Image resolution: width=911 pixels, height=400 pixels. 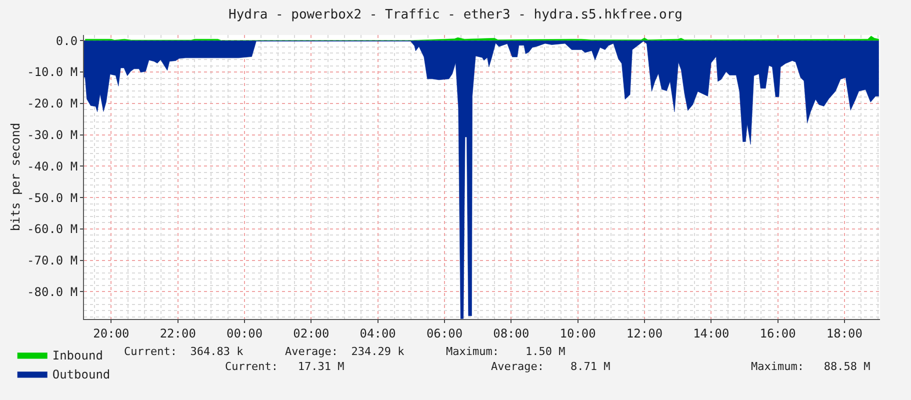 I want to click on text: Average: 234.29 k, so click(x=345, y=351).